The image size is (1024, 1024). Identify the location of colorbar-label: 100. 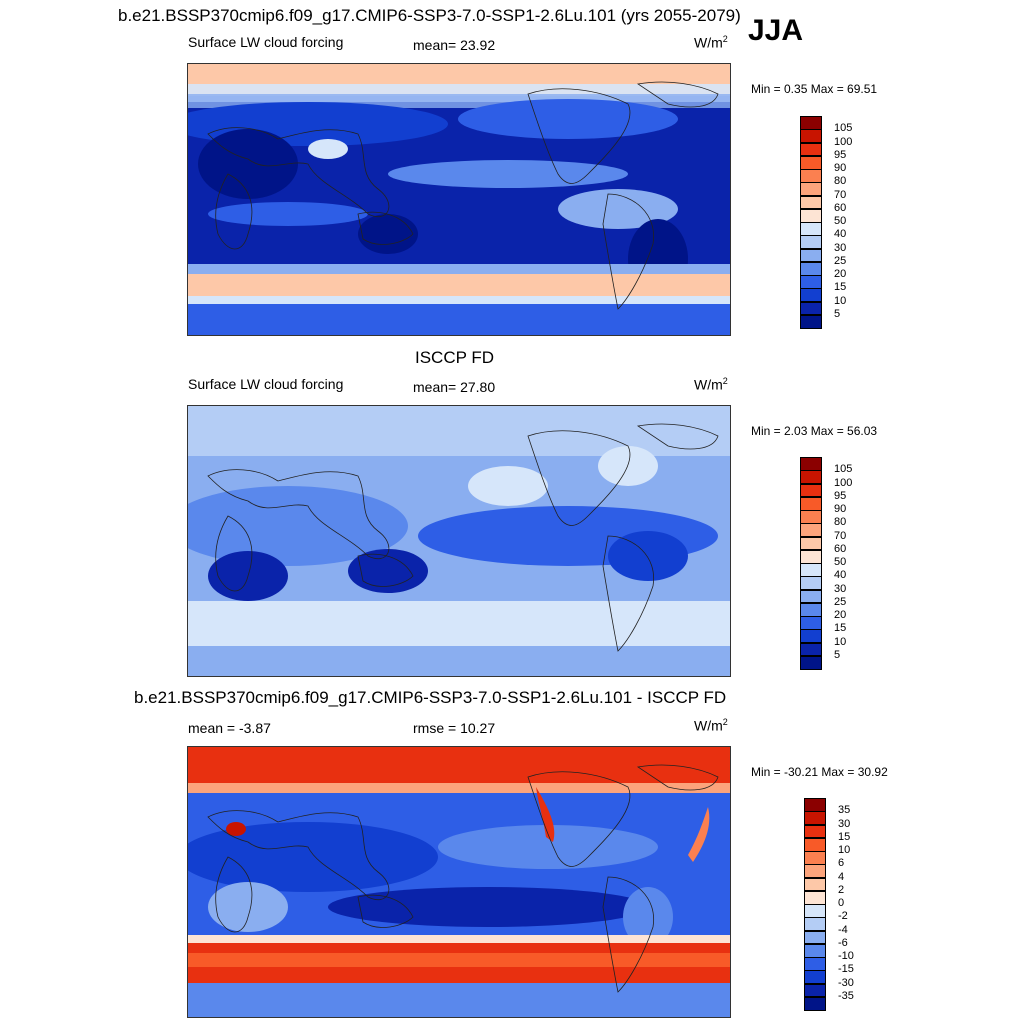
(843, 482).